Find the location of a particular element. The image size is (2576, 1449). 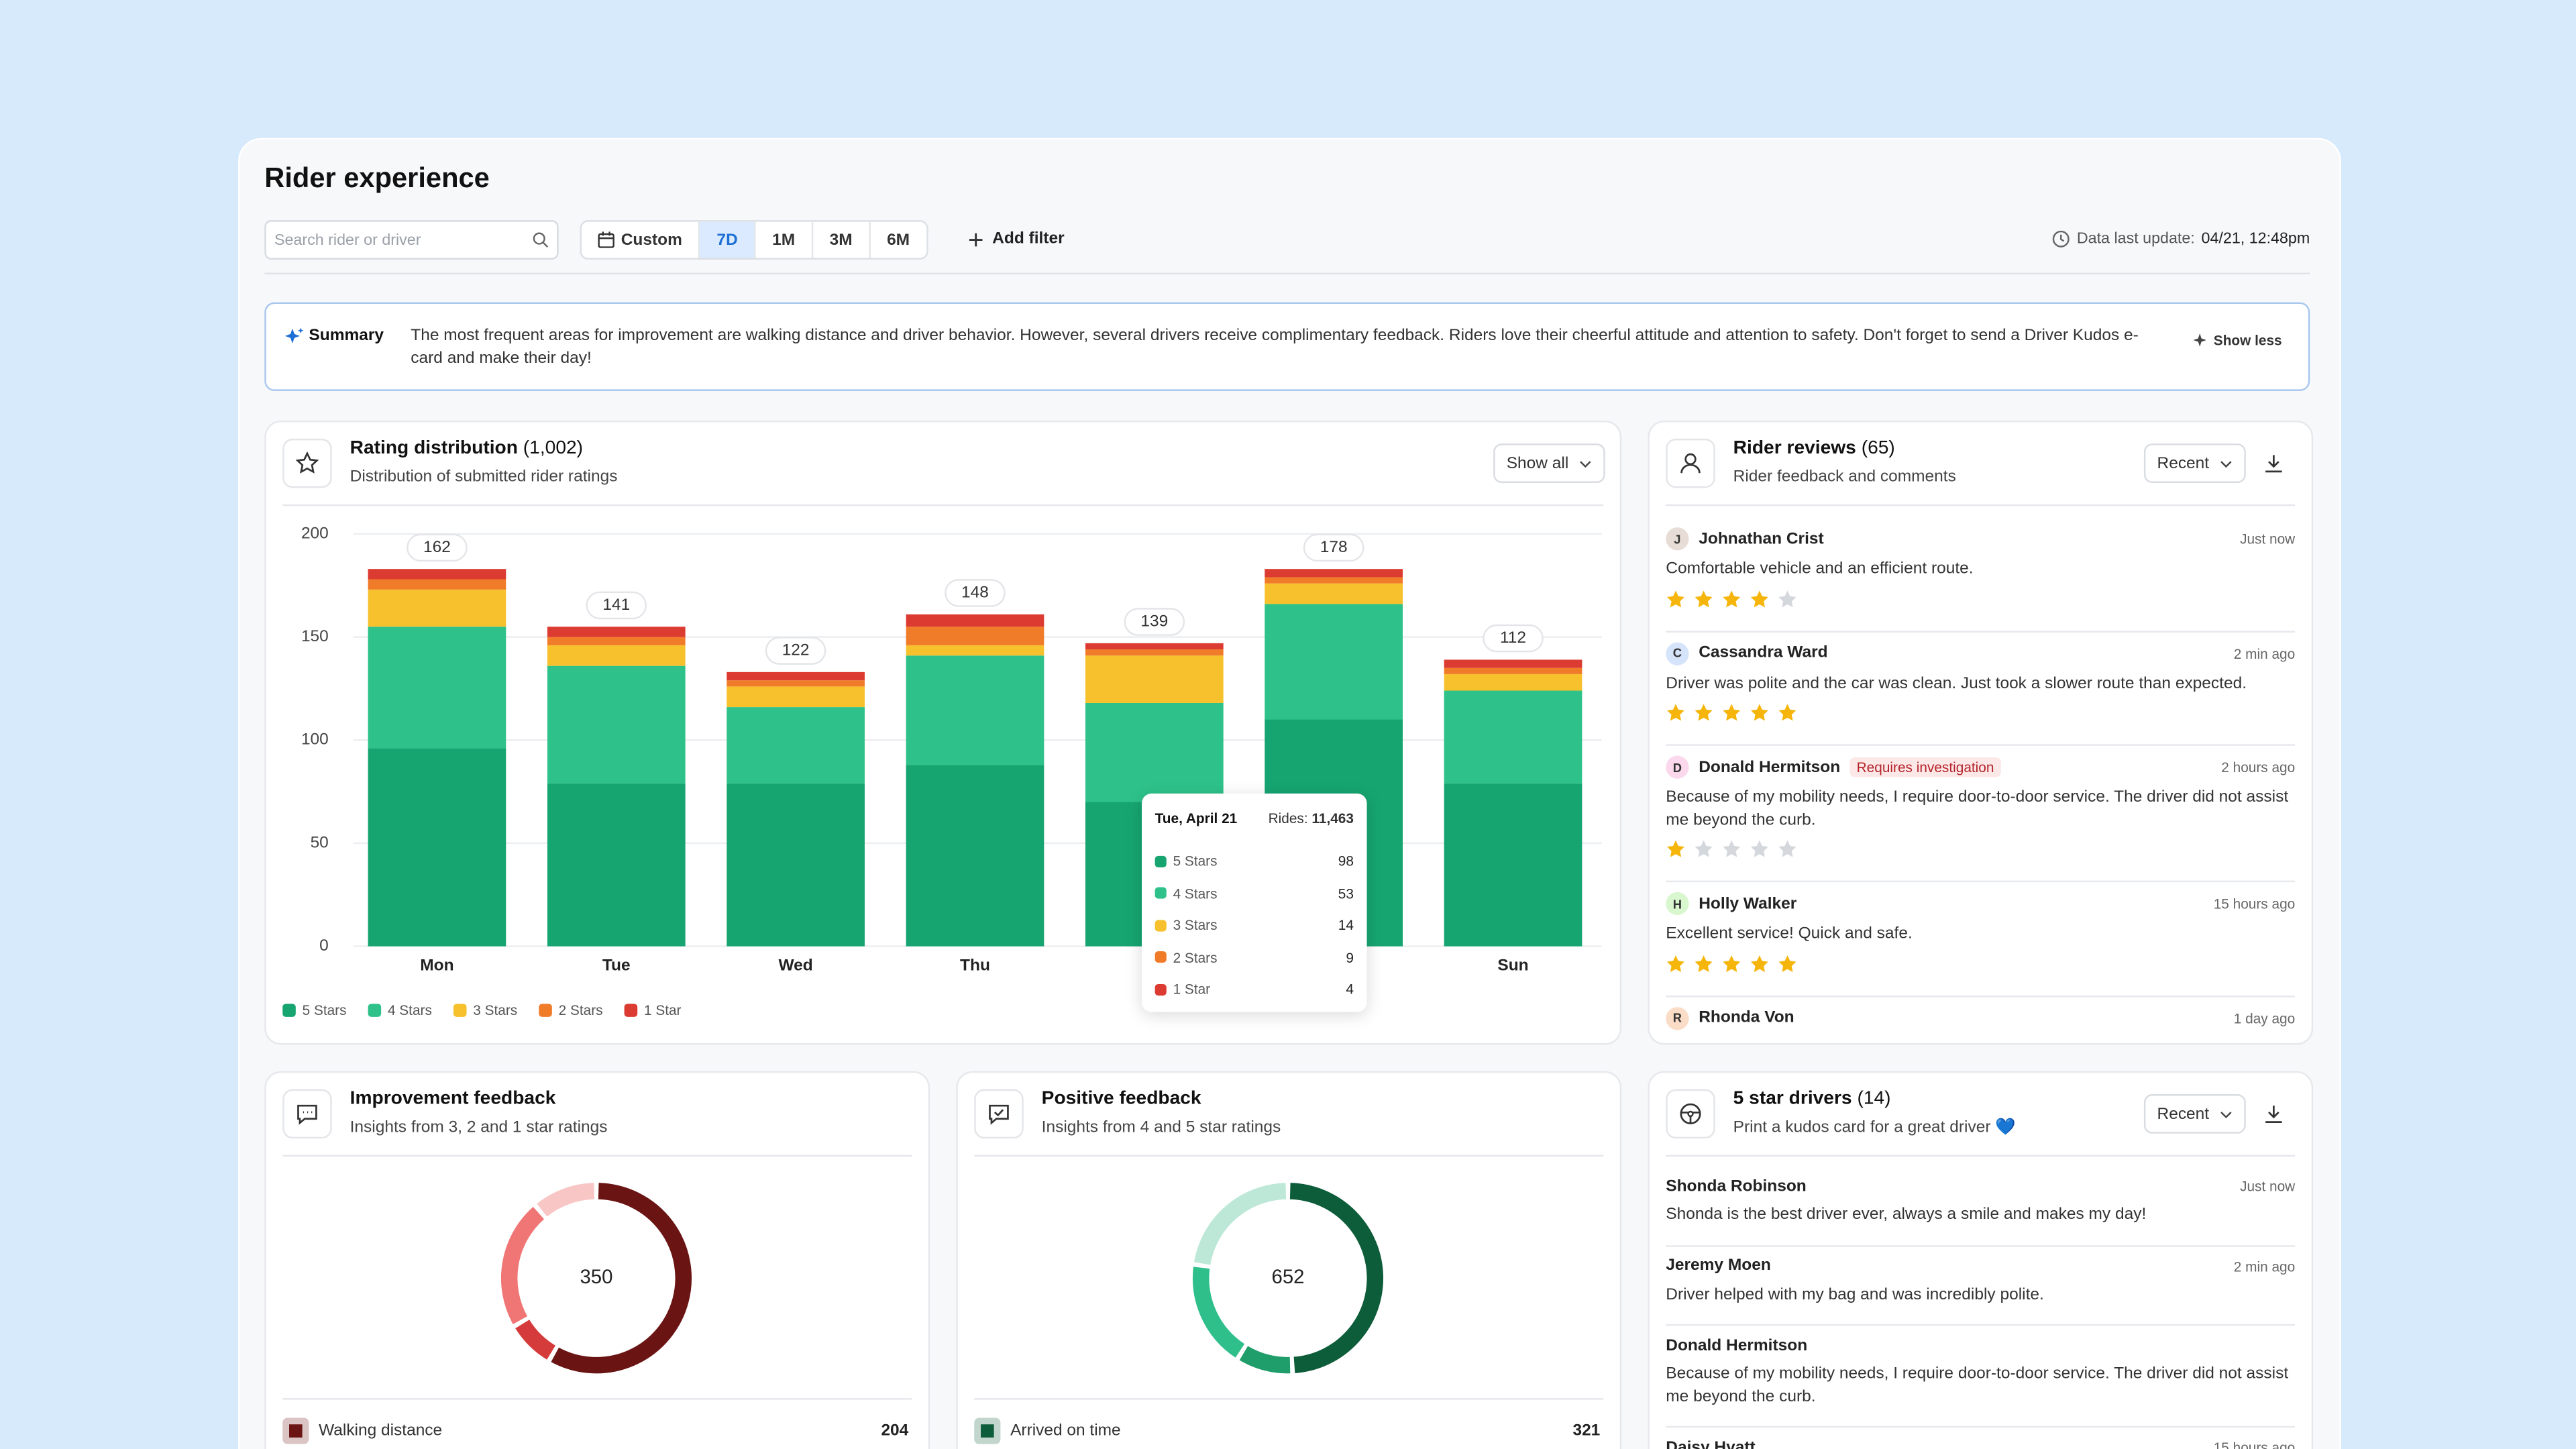

legend-label: Arrived on time is located at coordinates (1065, 1430).